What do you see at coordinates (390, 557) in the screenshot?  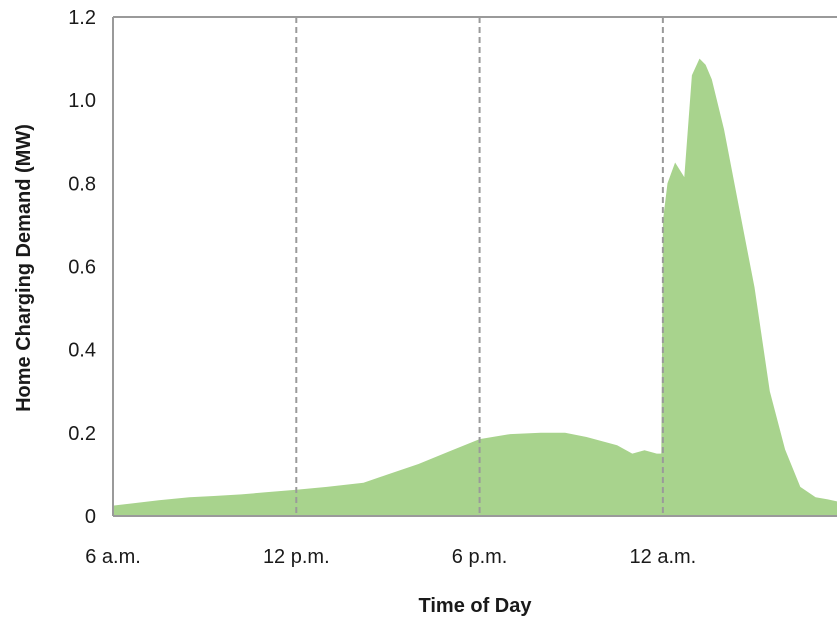 I see `x-tick-labels: 6 a.m. 12 p.m. 6 p.m. 12 a.m.` at bounding box center [390, 557].